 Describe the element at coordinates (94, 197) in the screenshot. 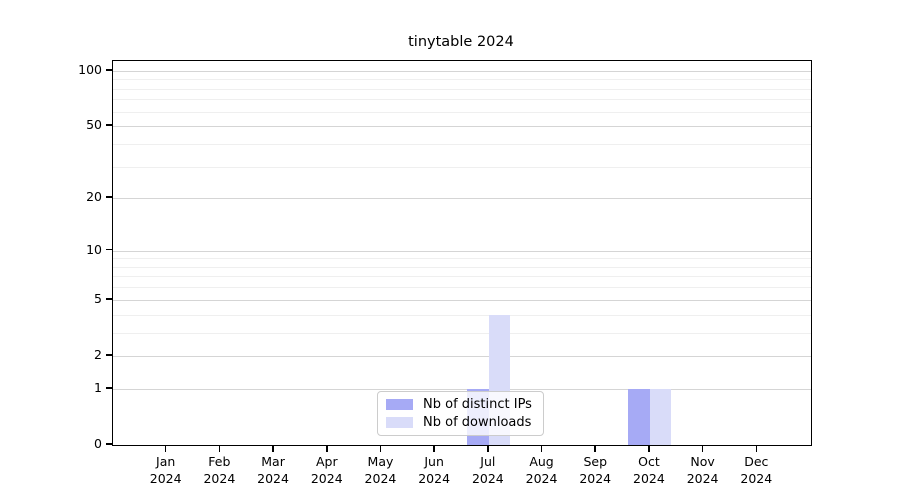

I see `y-axis-tick-label: 20` at that location.